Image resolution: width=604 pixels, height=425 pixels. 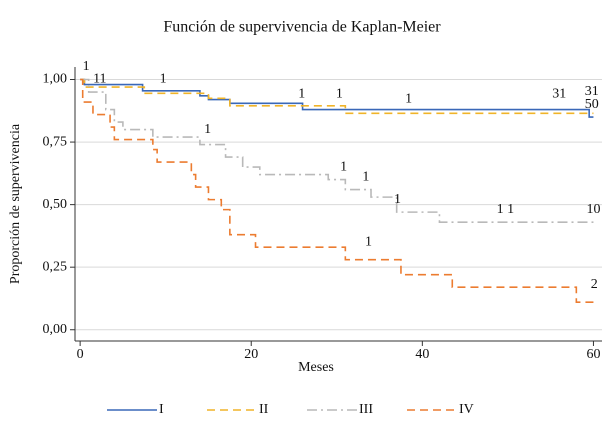 What do you see at coordinates (55, 266) in the screenshot?
I see `y-tick-label: 0,25` at bounding box center [55, 266].